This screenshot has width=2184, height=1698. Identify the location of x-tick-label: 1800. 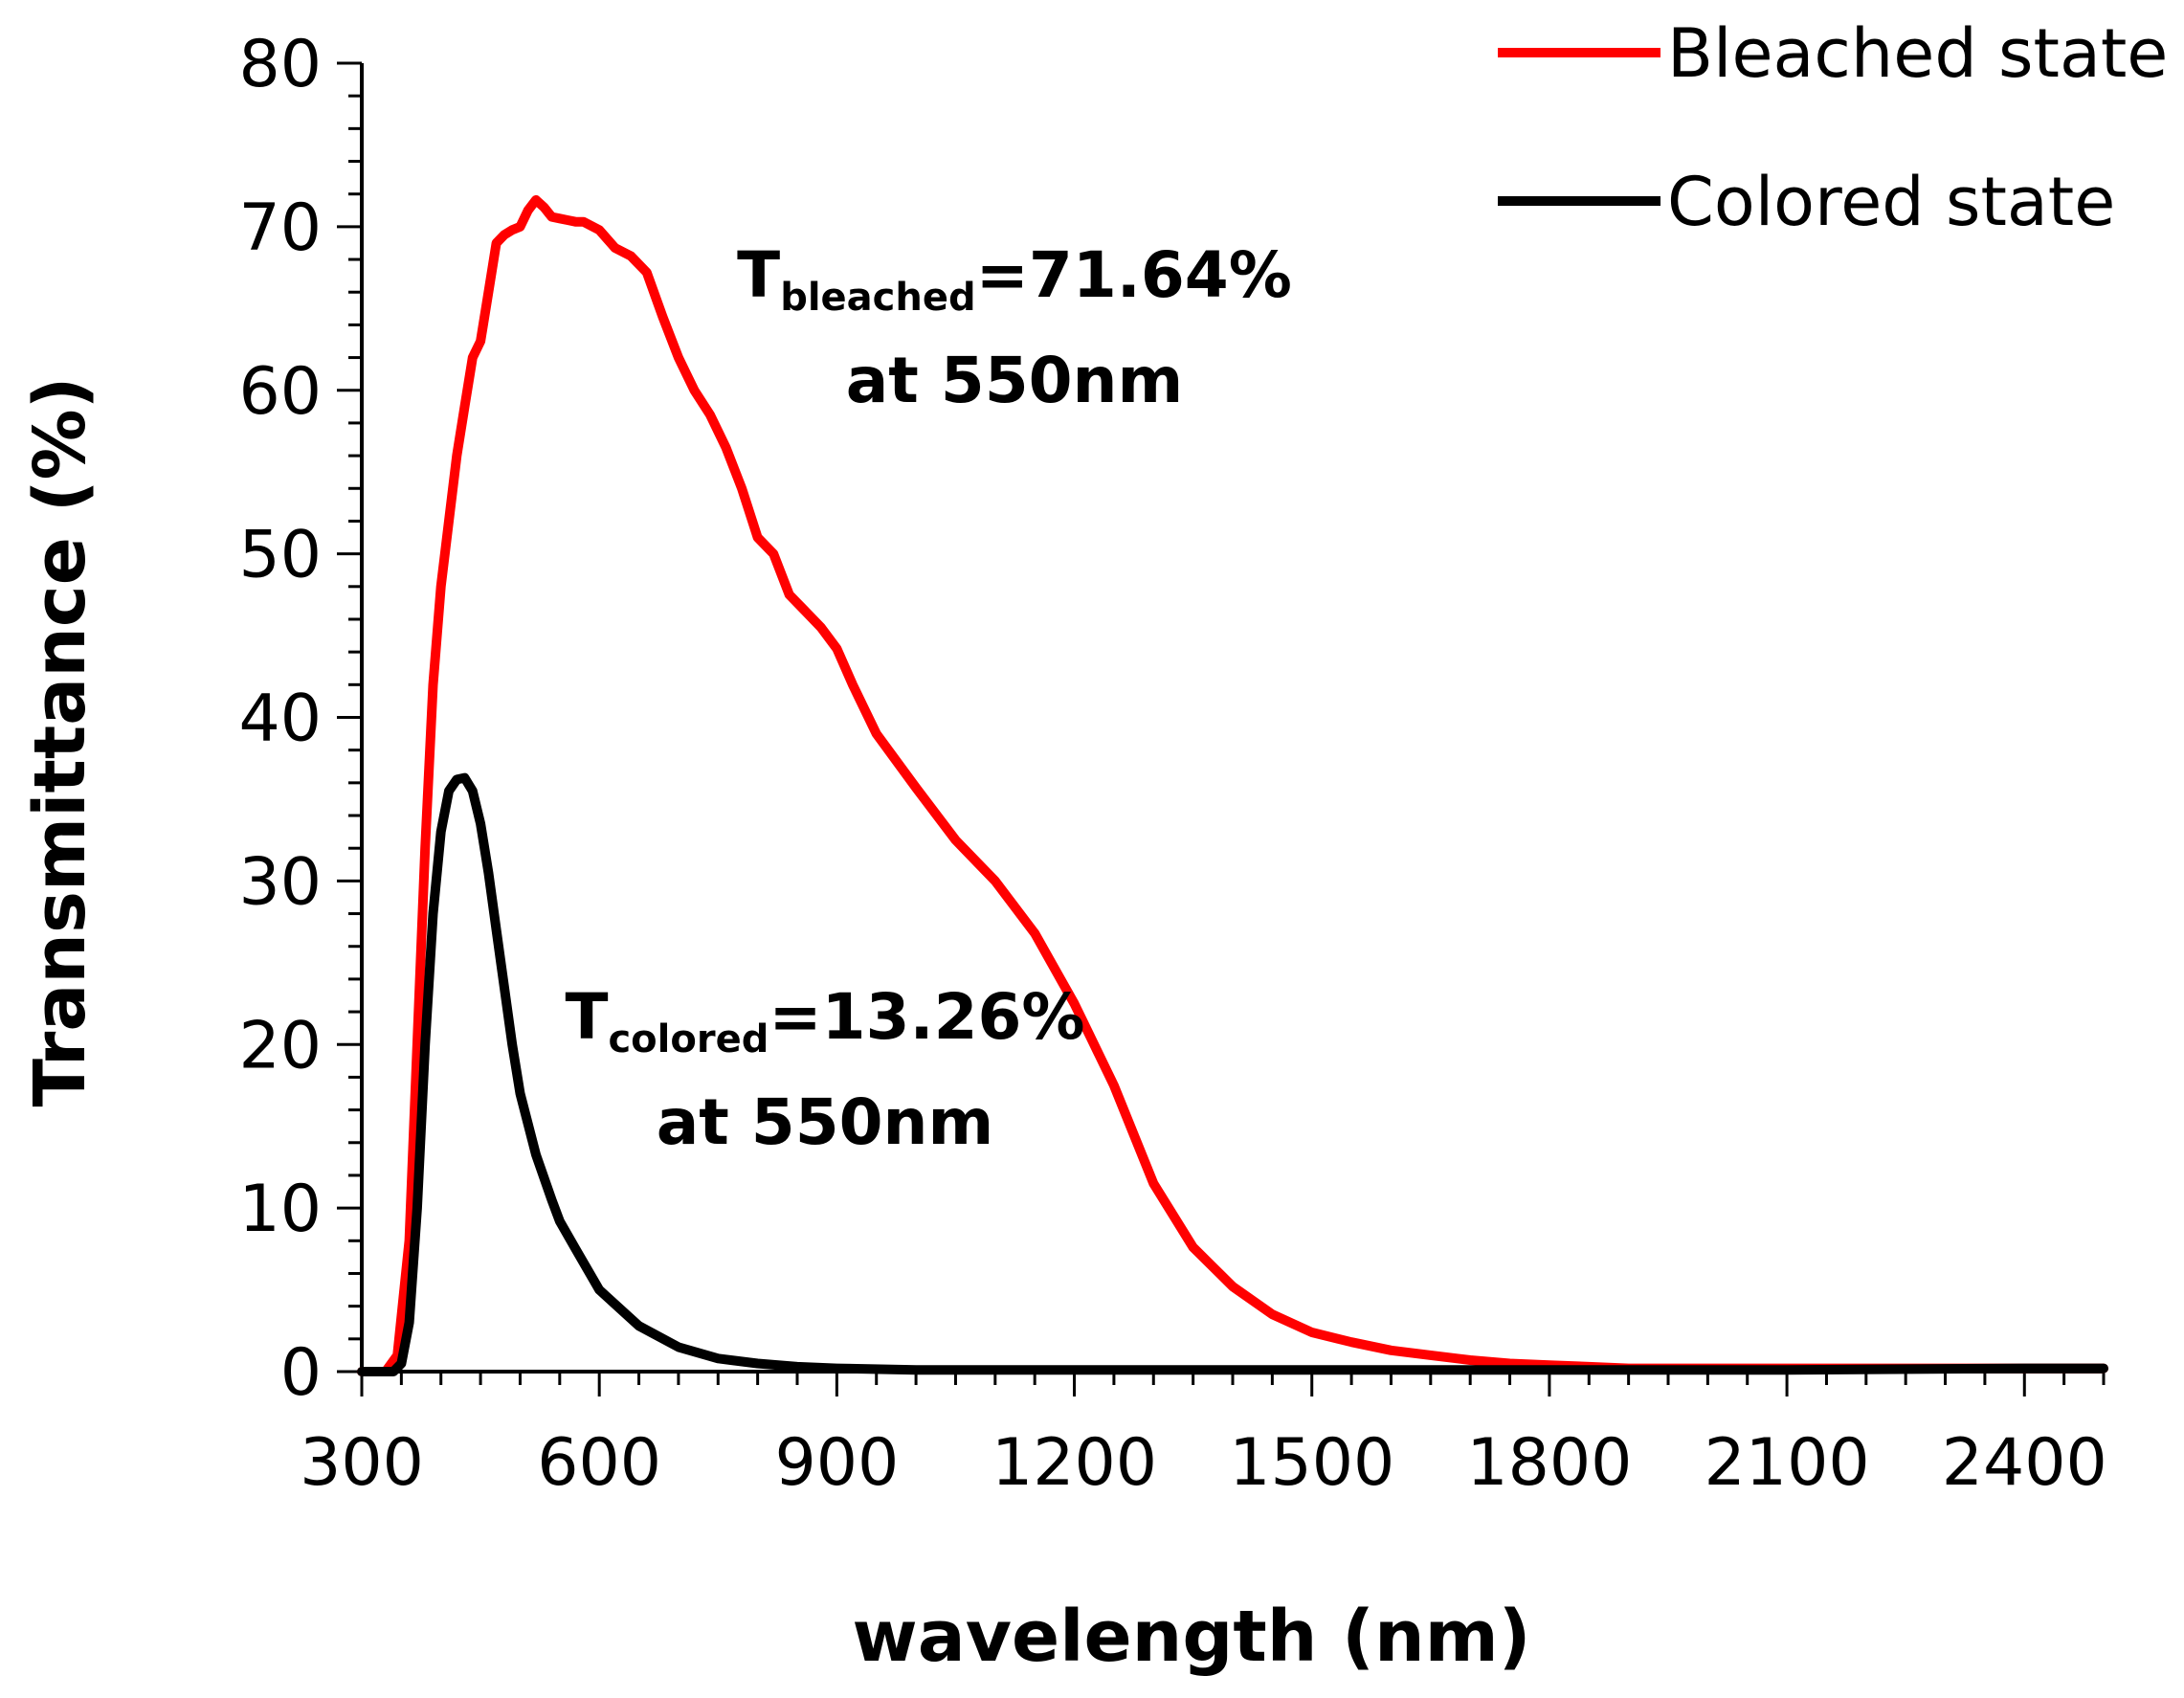
(1549, 1463).